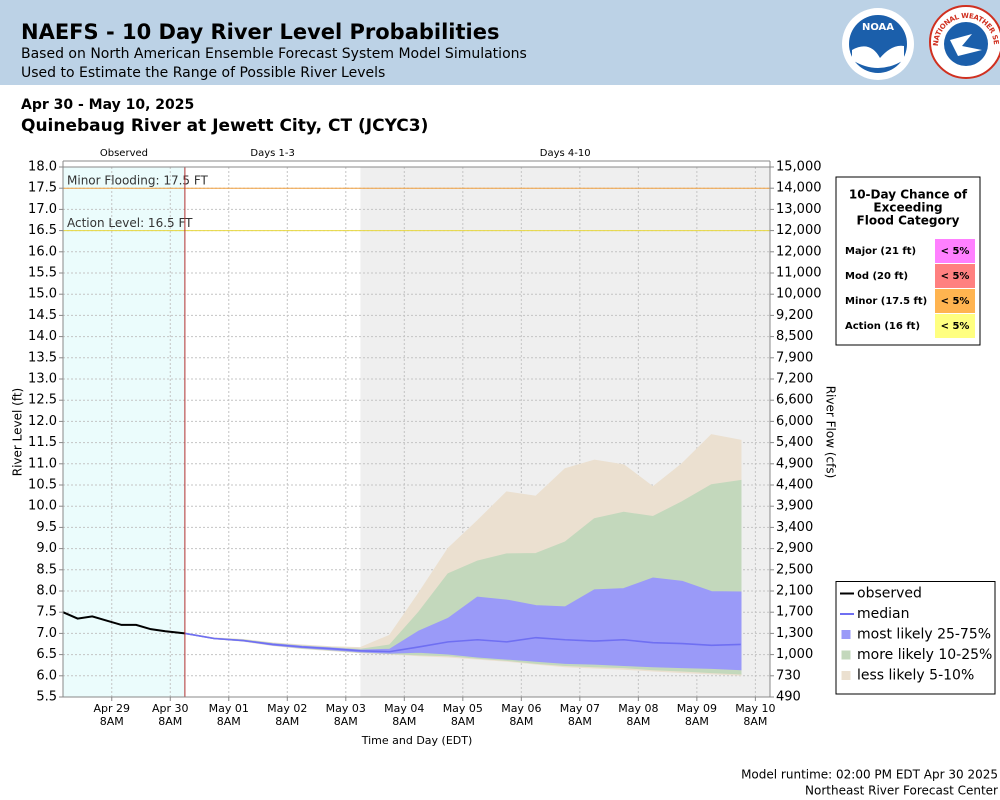 Image resolution: width=1000 pixels, height=800 pixels. What do you see at coordinates (794, 315) in the screenshot?
I see `y2-tick-label: 9,200` at bounding box center [794, 315].